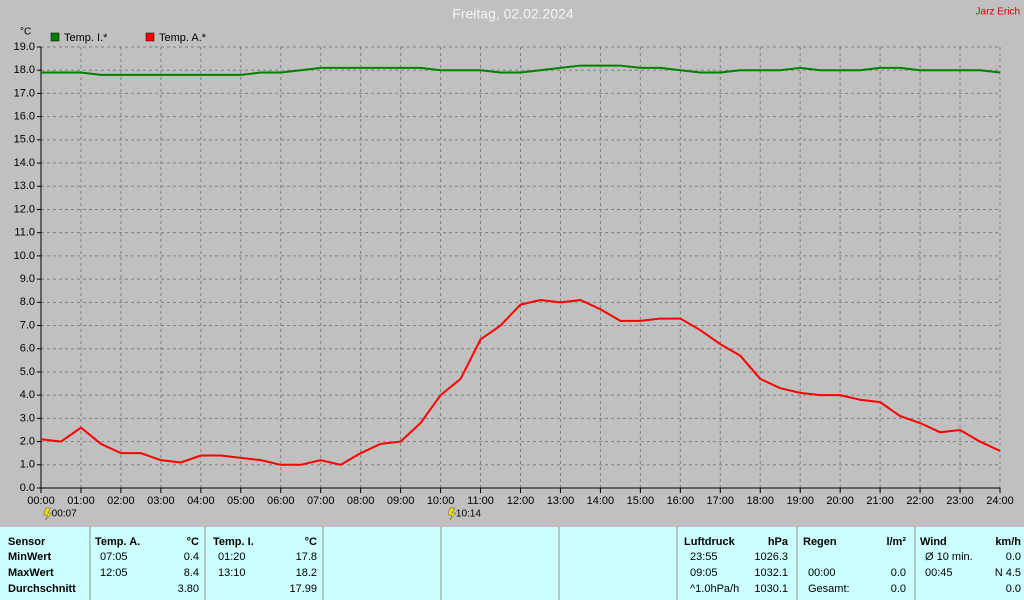 This screenshot has height=600, width=1024. I want to click on group-unit: °C, so click(193, 542).